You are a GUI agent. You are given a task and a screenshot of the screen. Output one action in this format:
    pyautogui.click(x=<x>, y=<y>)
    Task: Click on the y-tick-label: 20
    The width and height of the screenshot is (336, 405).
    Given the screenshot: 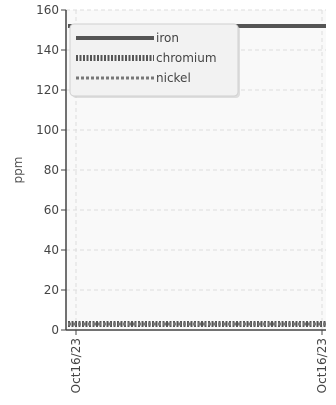 What is the action you would take?
    pyautogui.click(x=51, y=290)
    